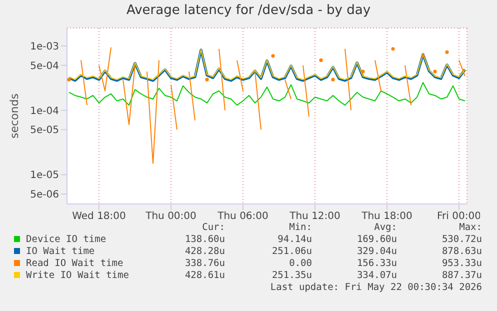 The image size is (497, 311). I want to click on x-tick-label: Fri 00:00, so click(459, 216).